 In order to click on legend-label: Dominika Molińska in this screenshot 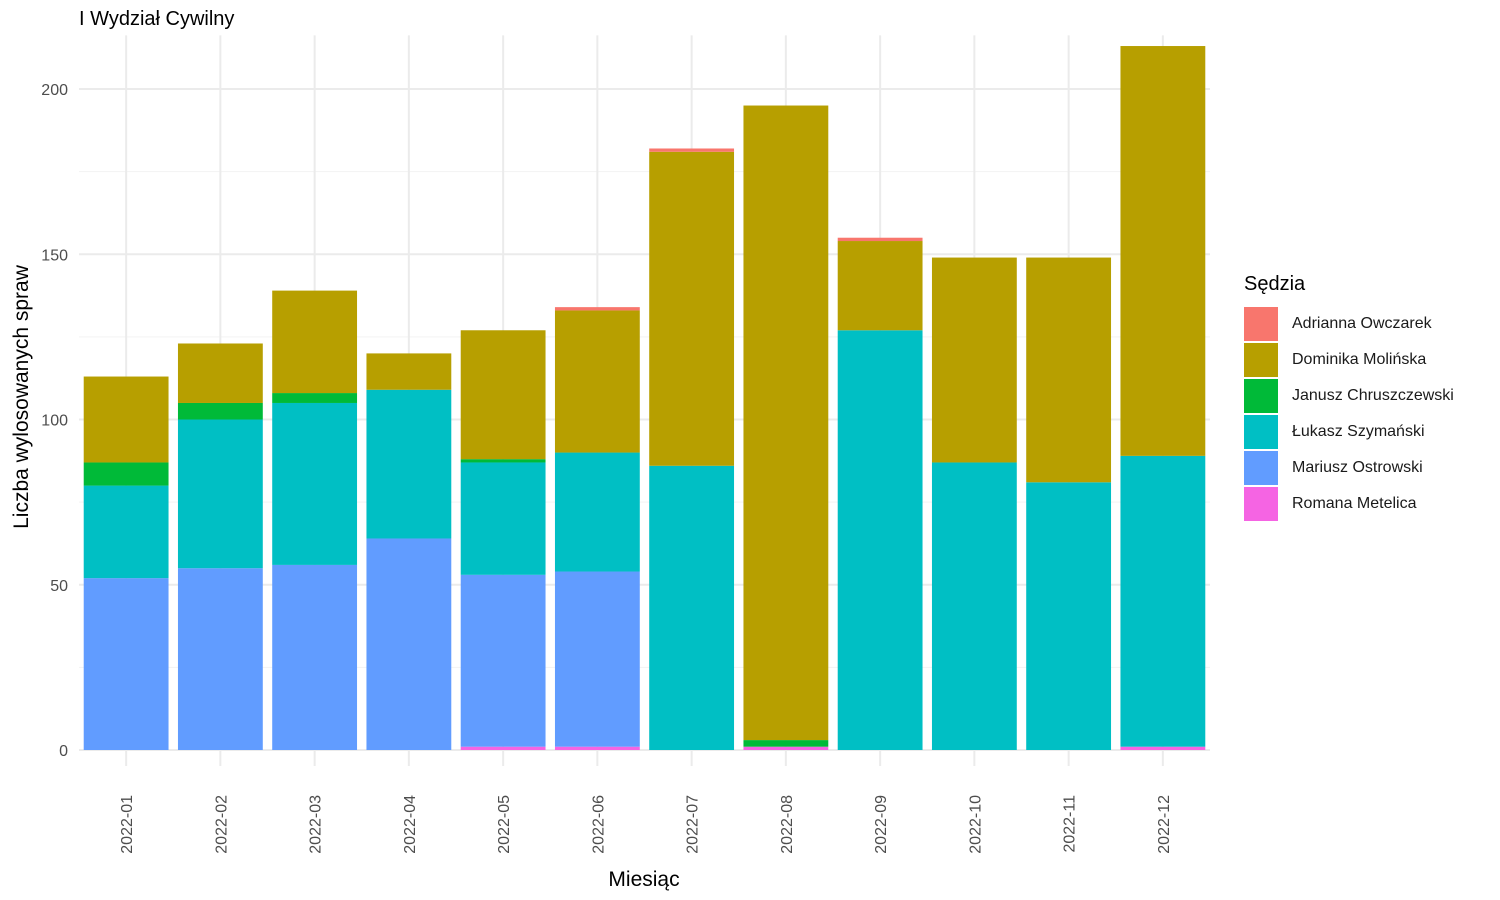, I will do `click(1359, 359)`.